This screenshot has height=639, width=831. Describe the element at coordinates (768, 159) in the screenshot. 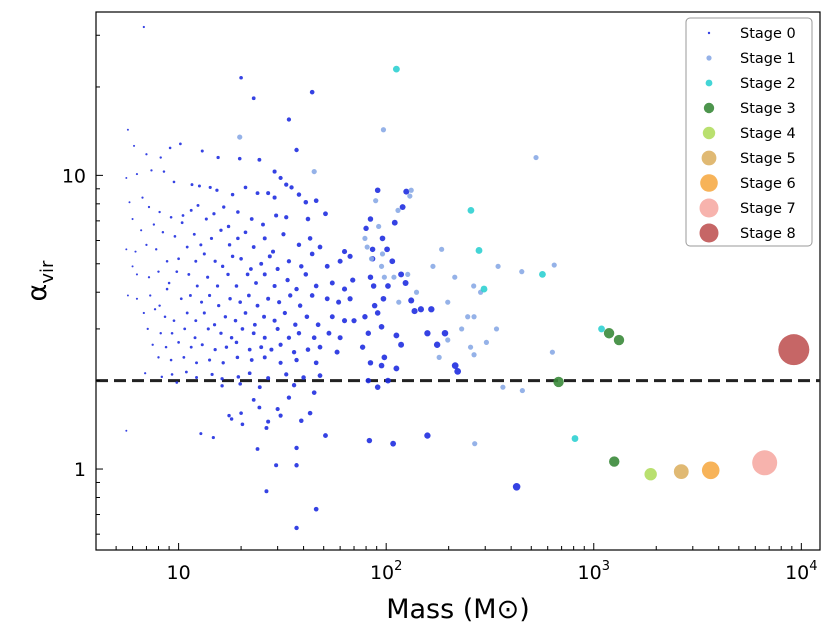

I see `legend-label-stage-5: Stage 5` at that location.